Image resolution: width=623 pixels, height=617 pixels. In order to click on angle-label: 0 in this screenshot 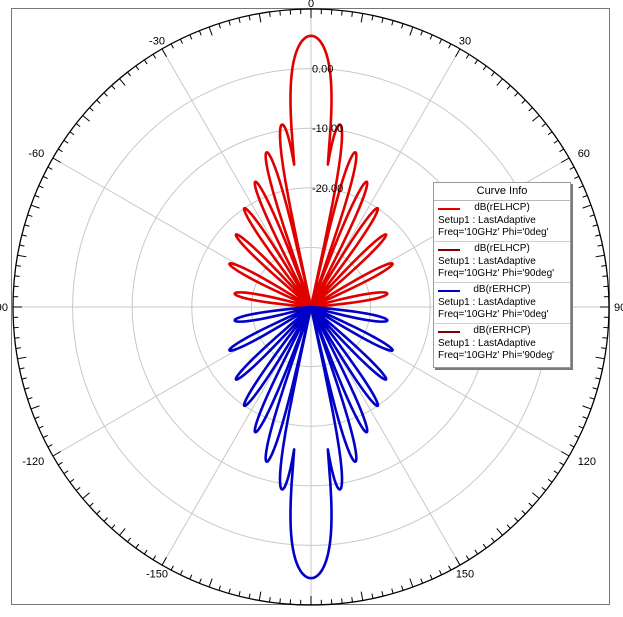, I will do `click(311, 5)`.